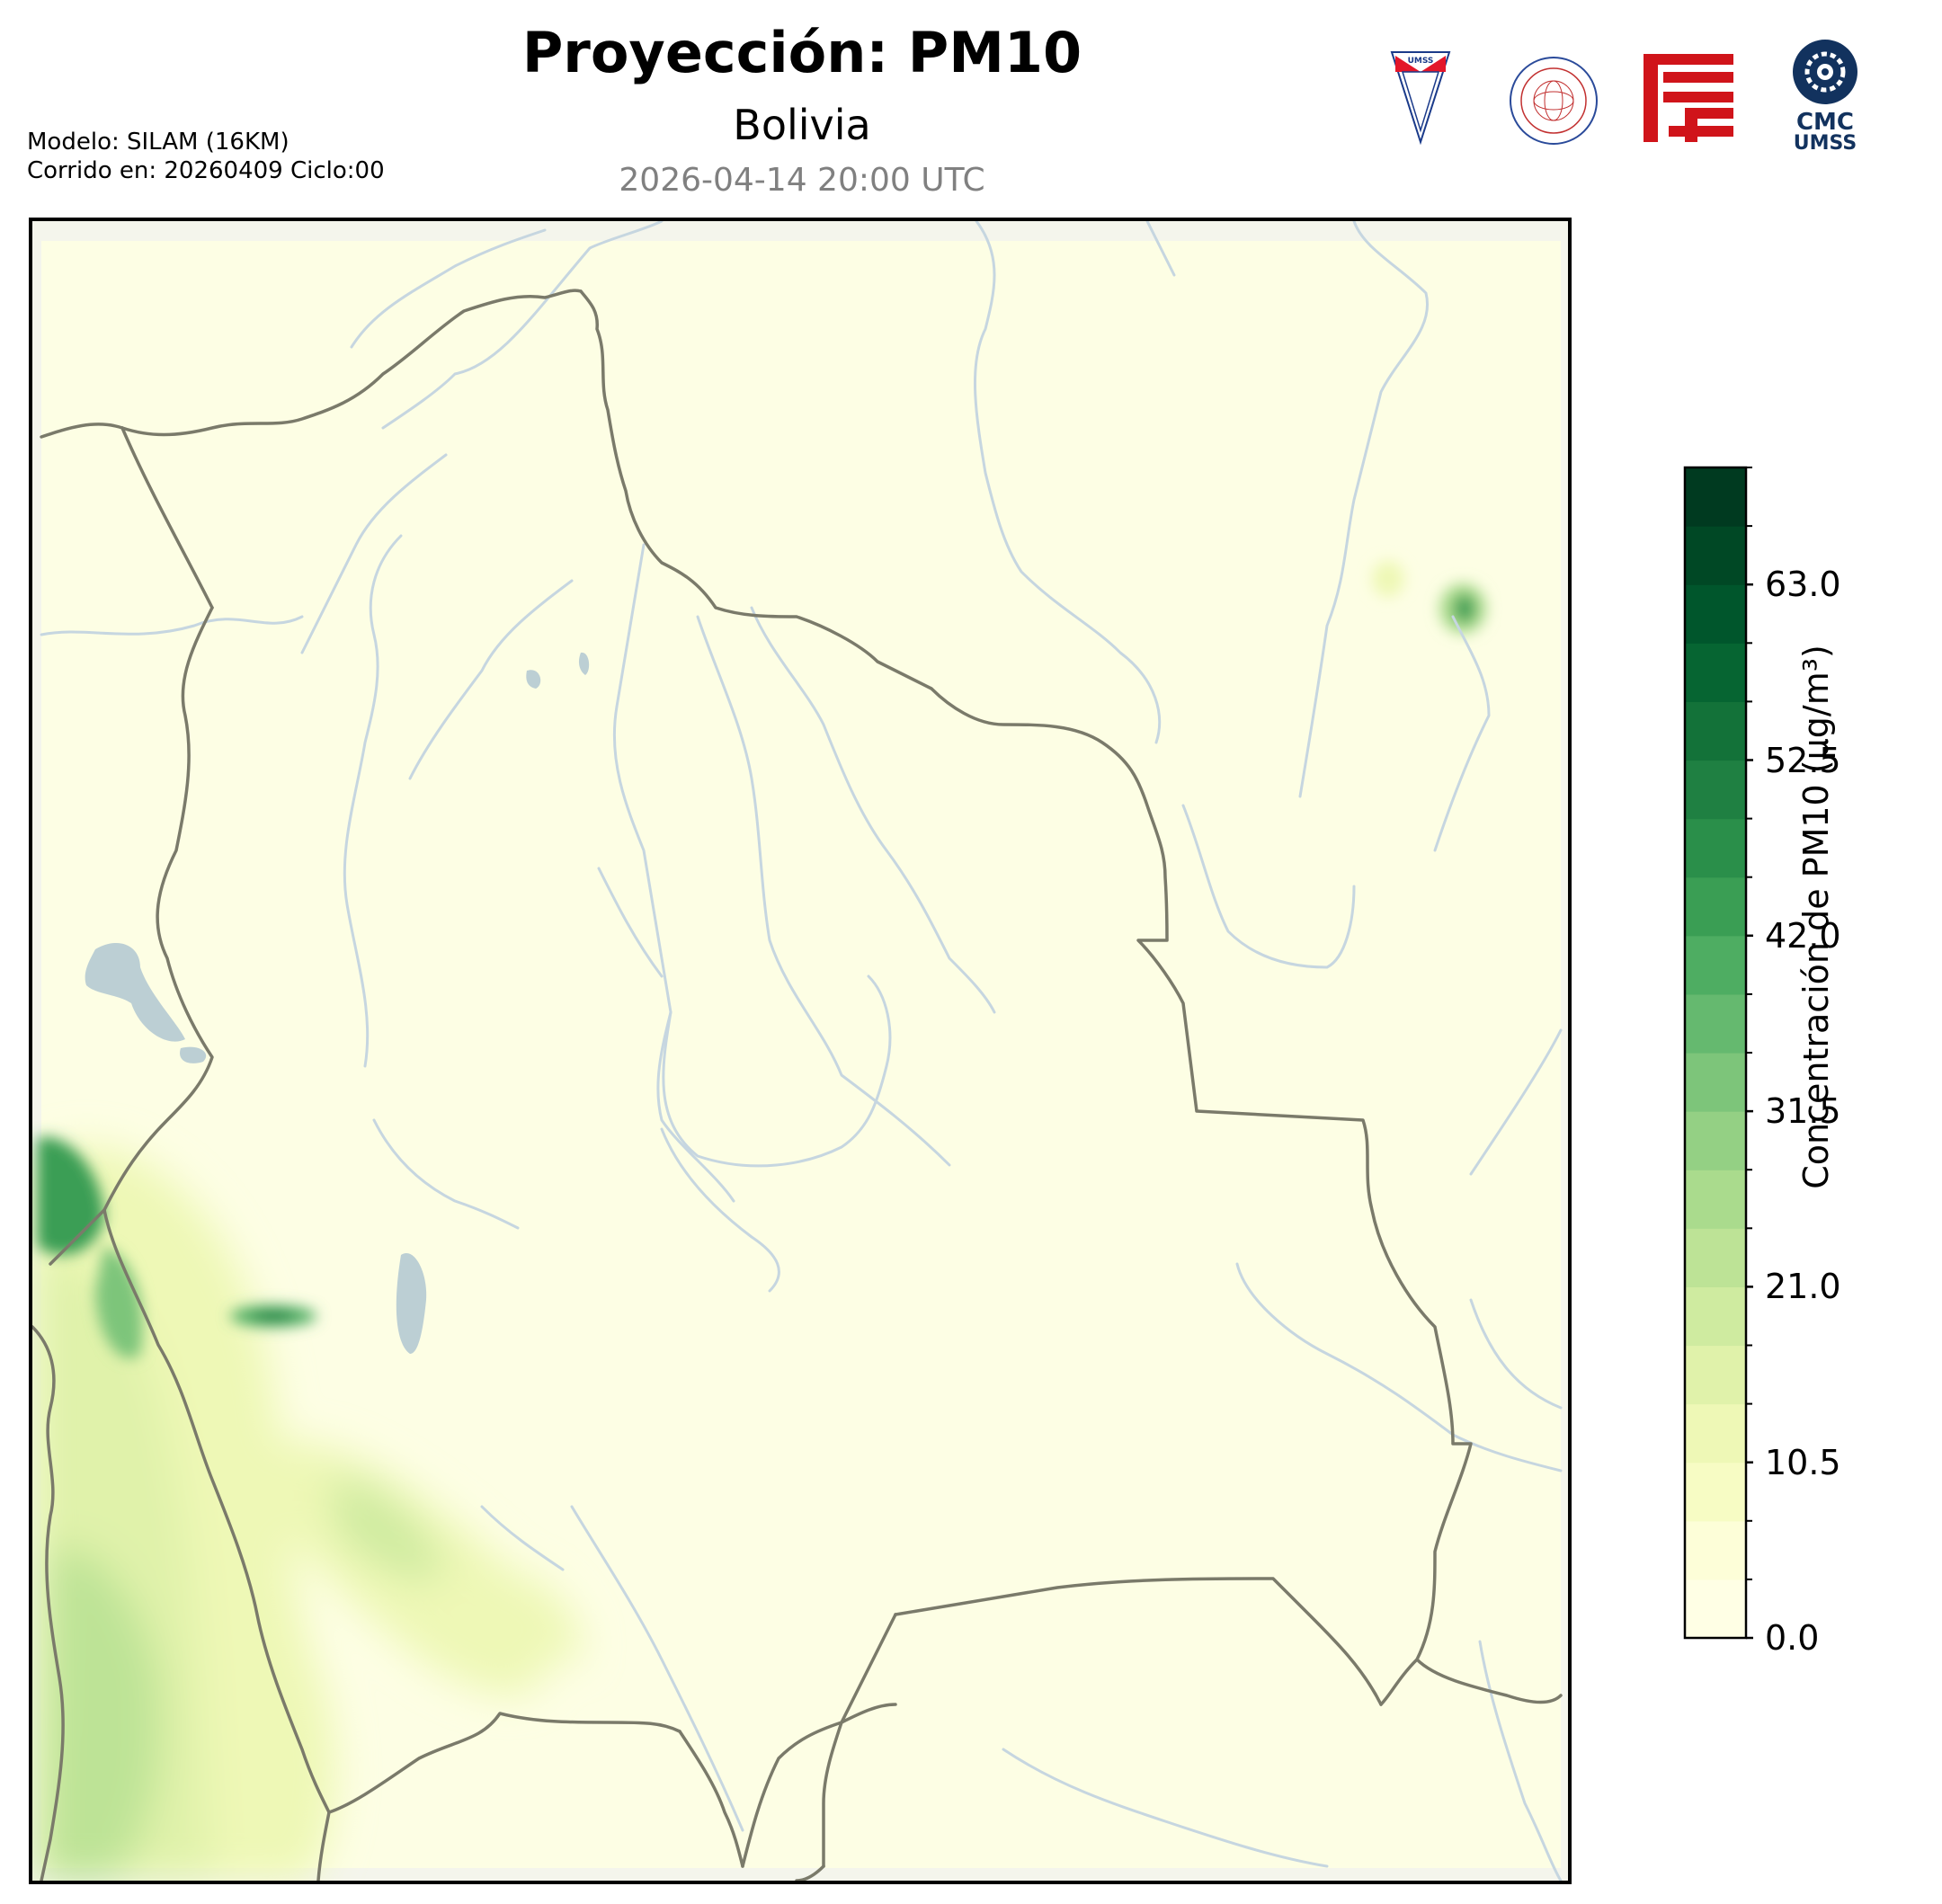  What do you see at coordinates (1825, 122) in the screenshot?
I see `cmc-logo-text: CMC` at bounding box center [1825, 122].